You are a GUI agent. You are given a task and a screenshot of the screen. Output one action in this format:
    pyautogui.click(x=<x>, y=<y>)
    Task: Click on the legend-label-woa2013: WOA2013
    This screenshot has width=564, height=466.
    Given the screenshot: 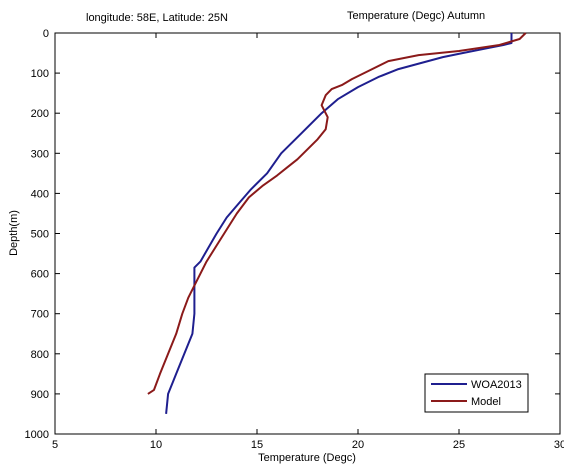 What is the action you would take?
    pyautogui.click(x=496, y=385)
    